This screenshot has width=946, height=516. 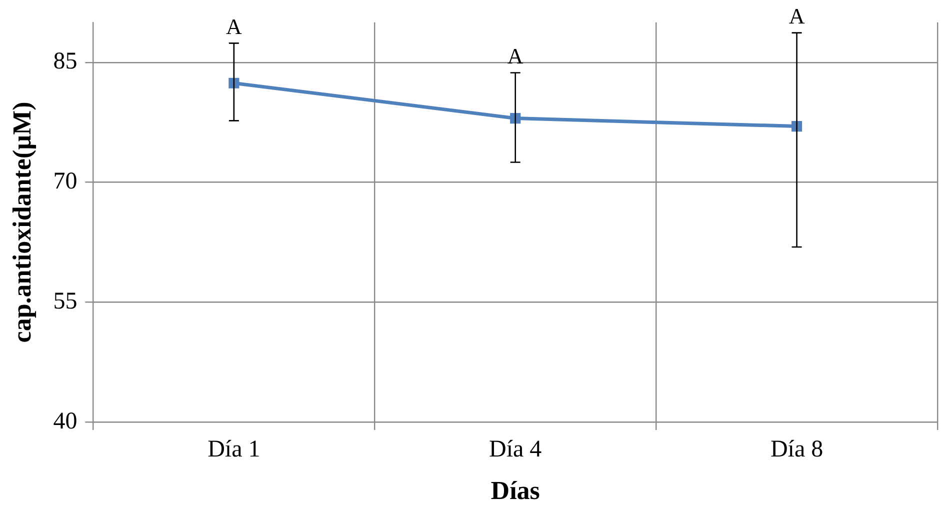 I want to click on x-axis-title: Días, so click(x=515, y=491).